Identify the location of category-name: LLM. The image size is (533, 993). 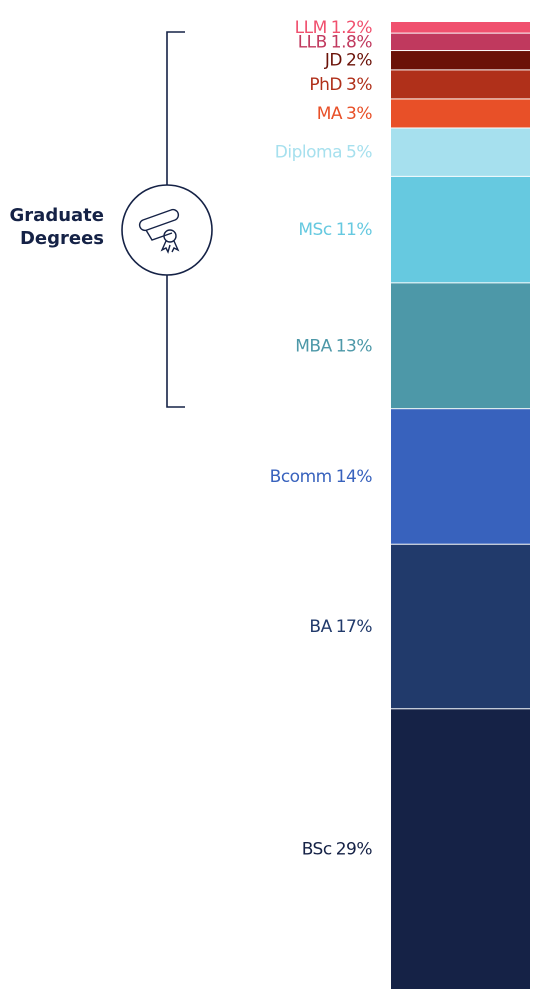
(311, 28).